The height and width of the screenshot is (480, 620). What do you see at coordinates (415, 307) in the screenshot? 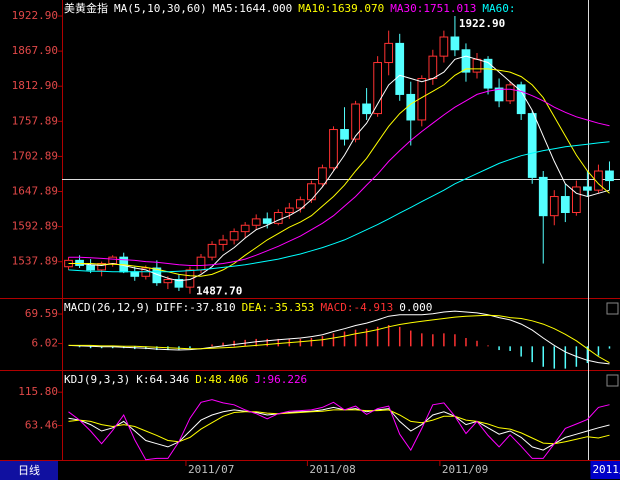
I see `header-text: 0.000` at bounding box center [415, 307].